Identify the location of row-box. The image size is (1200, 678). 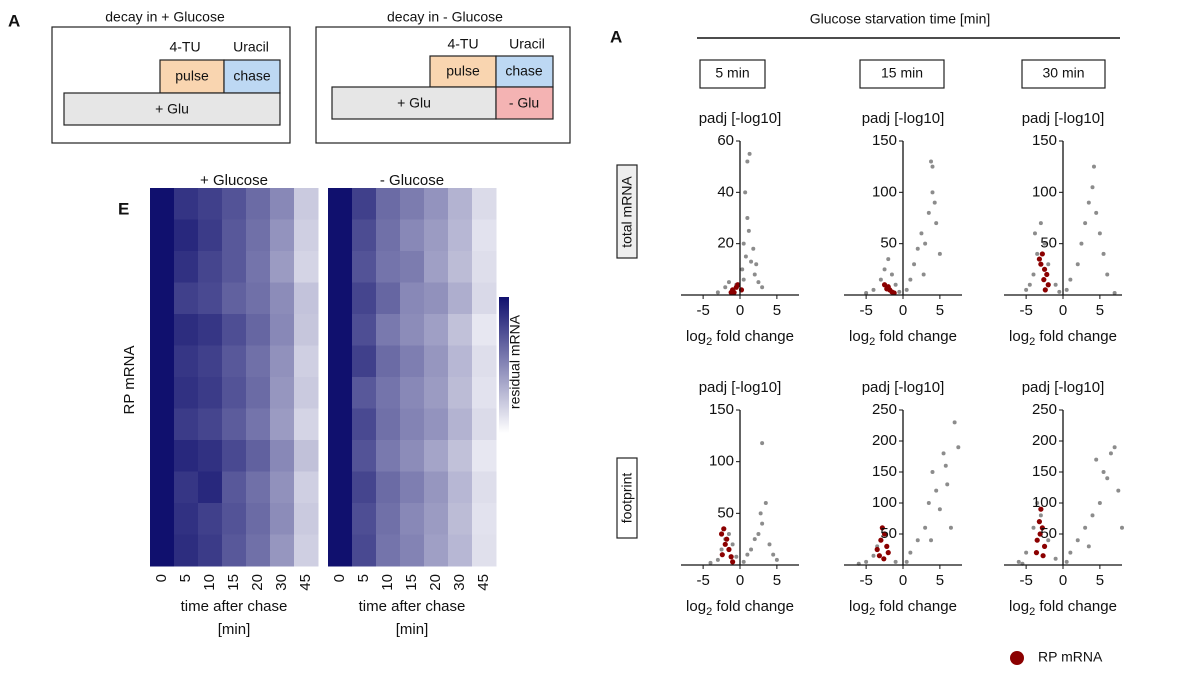
(627, 498).